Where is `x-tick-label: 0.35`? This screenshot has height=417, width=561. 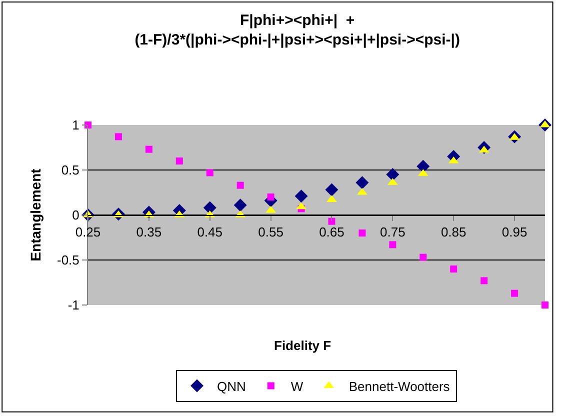
x-tick-label: 0.35 is located at coordinates (149, 232).